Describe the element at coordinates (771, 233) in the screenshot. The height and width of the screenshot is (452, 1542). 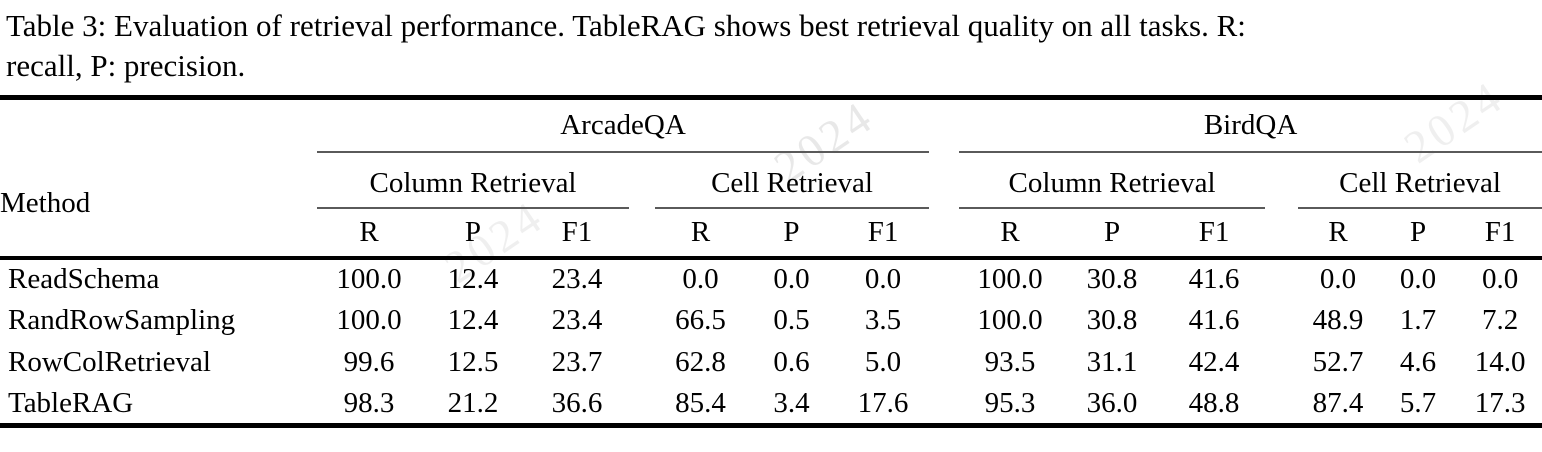
I see `metric-header-row: R P F1 R P F1 R P F1 R P F1` at that location.